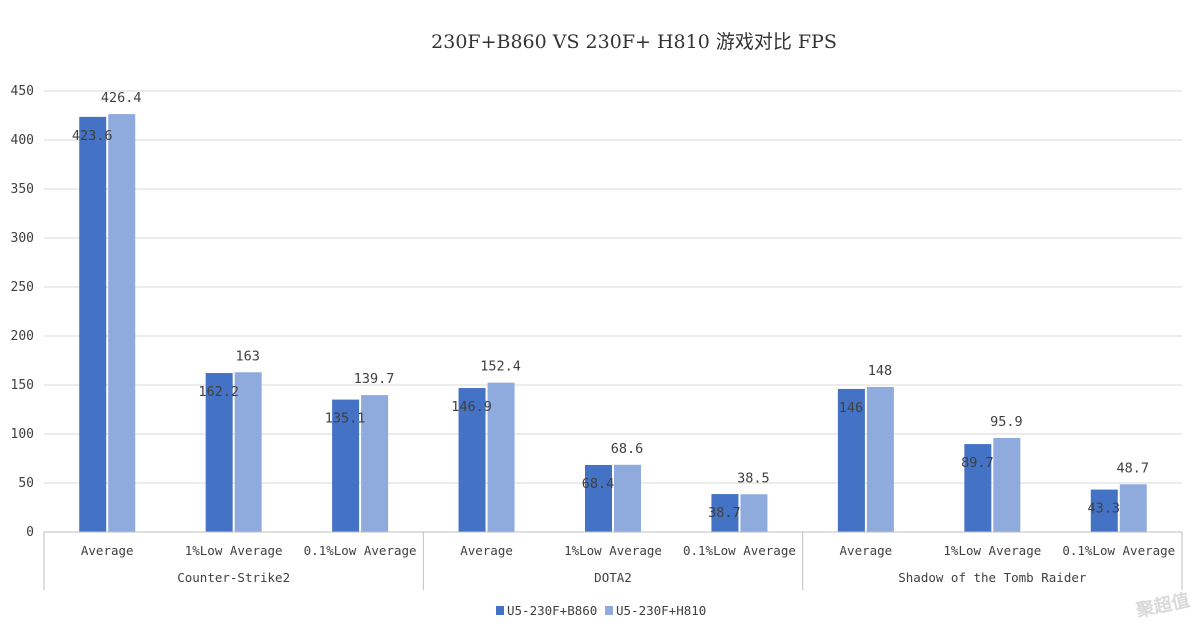  Describe the element at coordinates (500, 367) in the screenshot. I see `data-label: 152.4` at that location.